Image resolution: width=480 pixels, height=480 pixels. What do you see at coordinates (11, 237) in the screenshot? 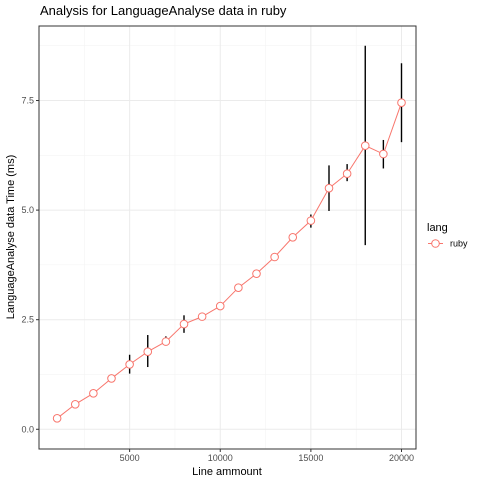
I see `y-axis-title: LanguageAnalyse data Time (ms)` at bounding box center [11, 237].